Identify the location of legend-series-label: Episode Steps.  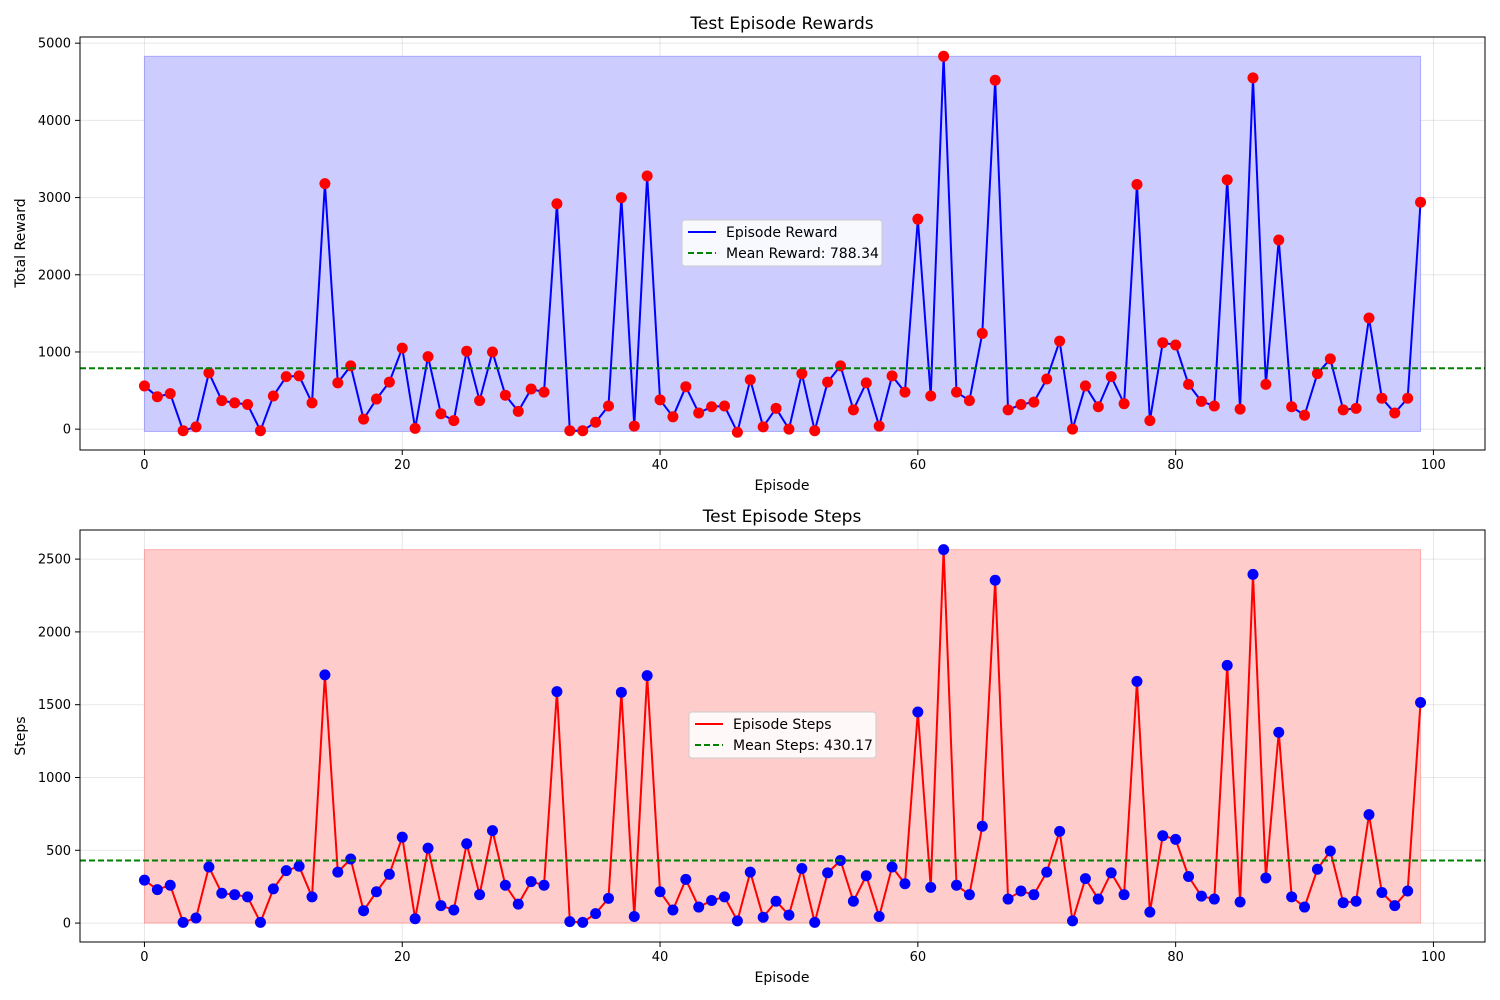
(782, 725).